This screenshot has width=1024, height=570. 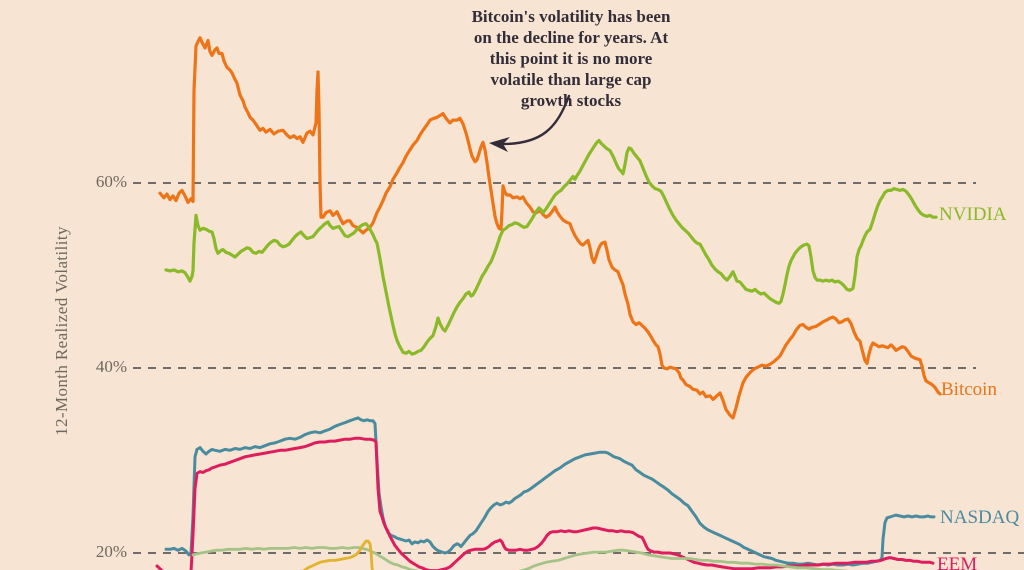 I want to click on line-unlabeled-gold-line, so click(x=337, y=554).